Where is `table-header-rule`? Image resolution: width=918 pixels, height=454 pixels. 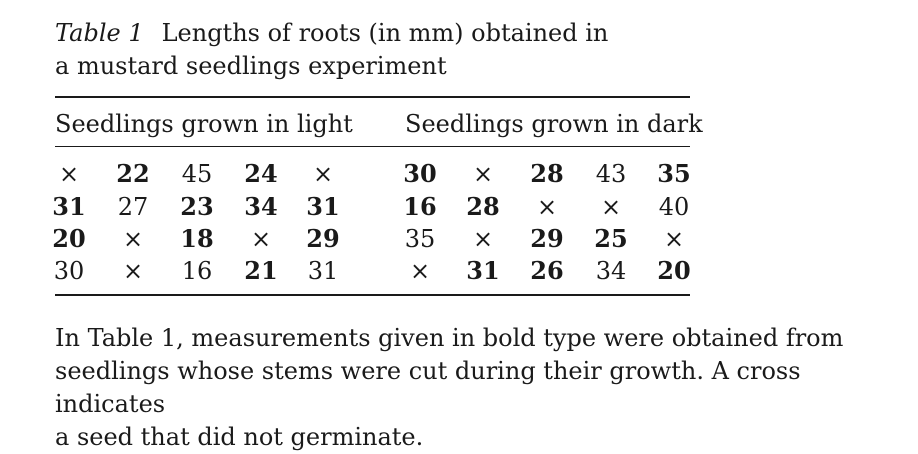 table-header-rule is located at coordinates (372, 146).